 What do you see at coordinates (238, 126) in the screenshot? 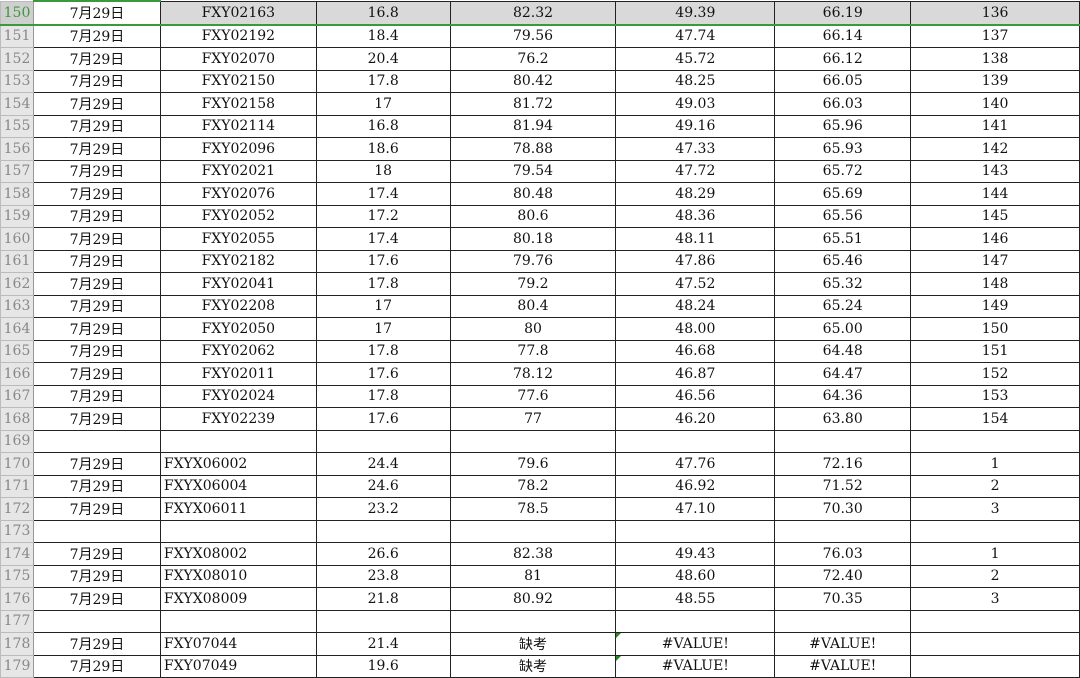
I see `id-cell: FXY02114` at bounding box center [238, 126].